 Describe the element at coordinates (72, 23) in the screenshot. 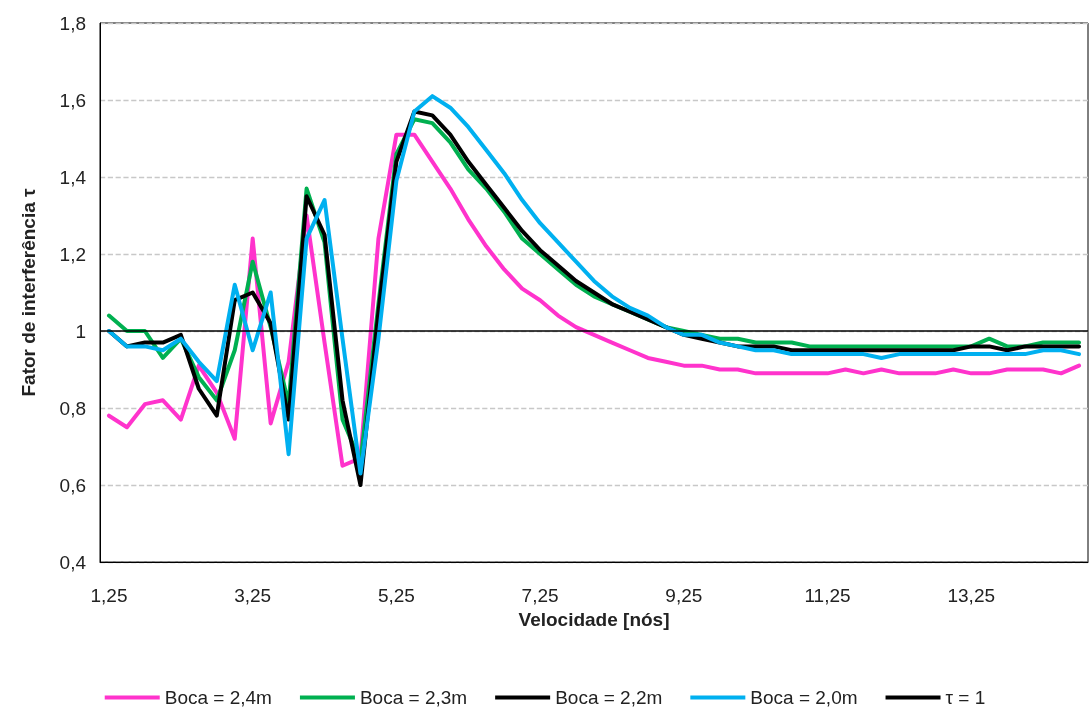

I see `y-tick-label: 1,8` at that location.